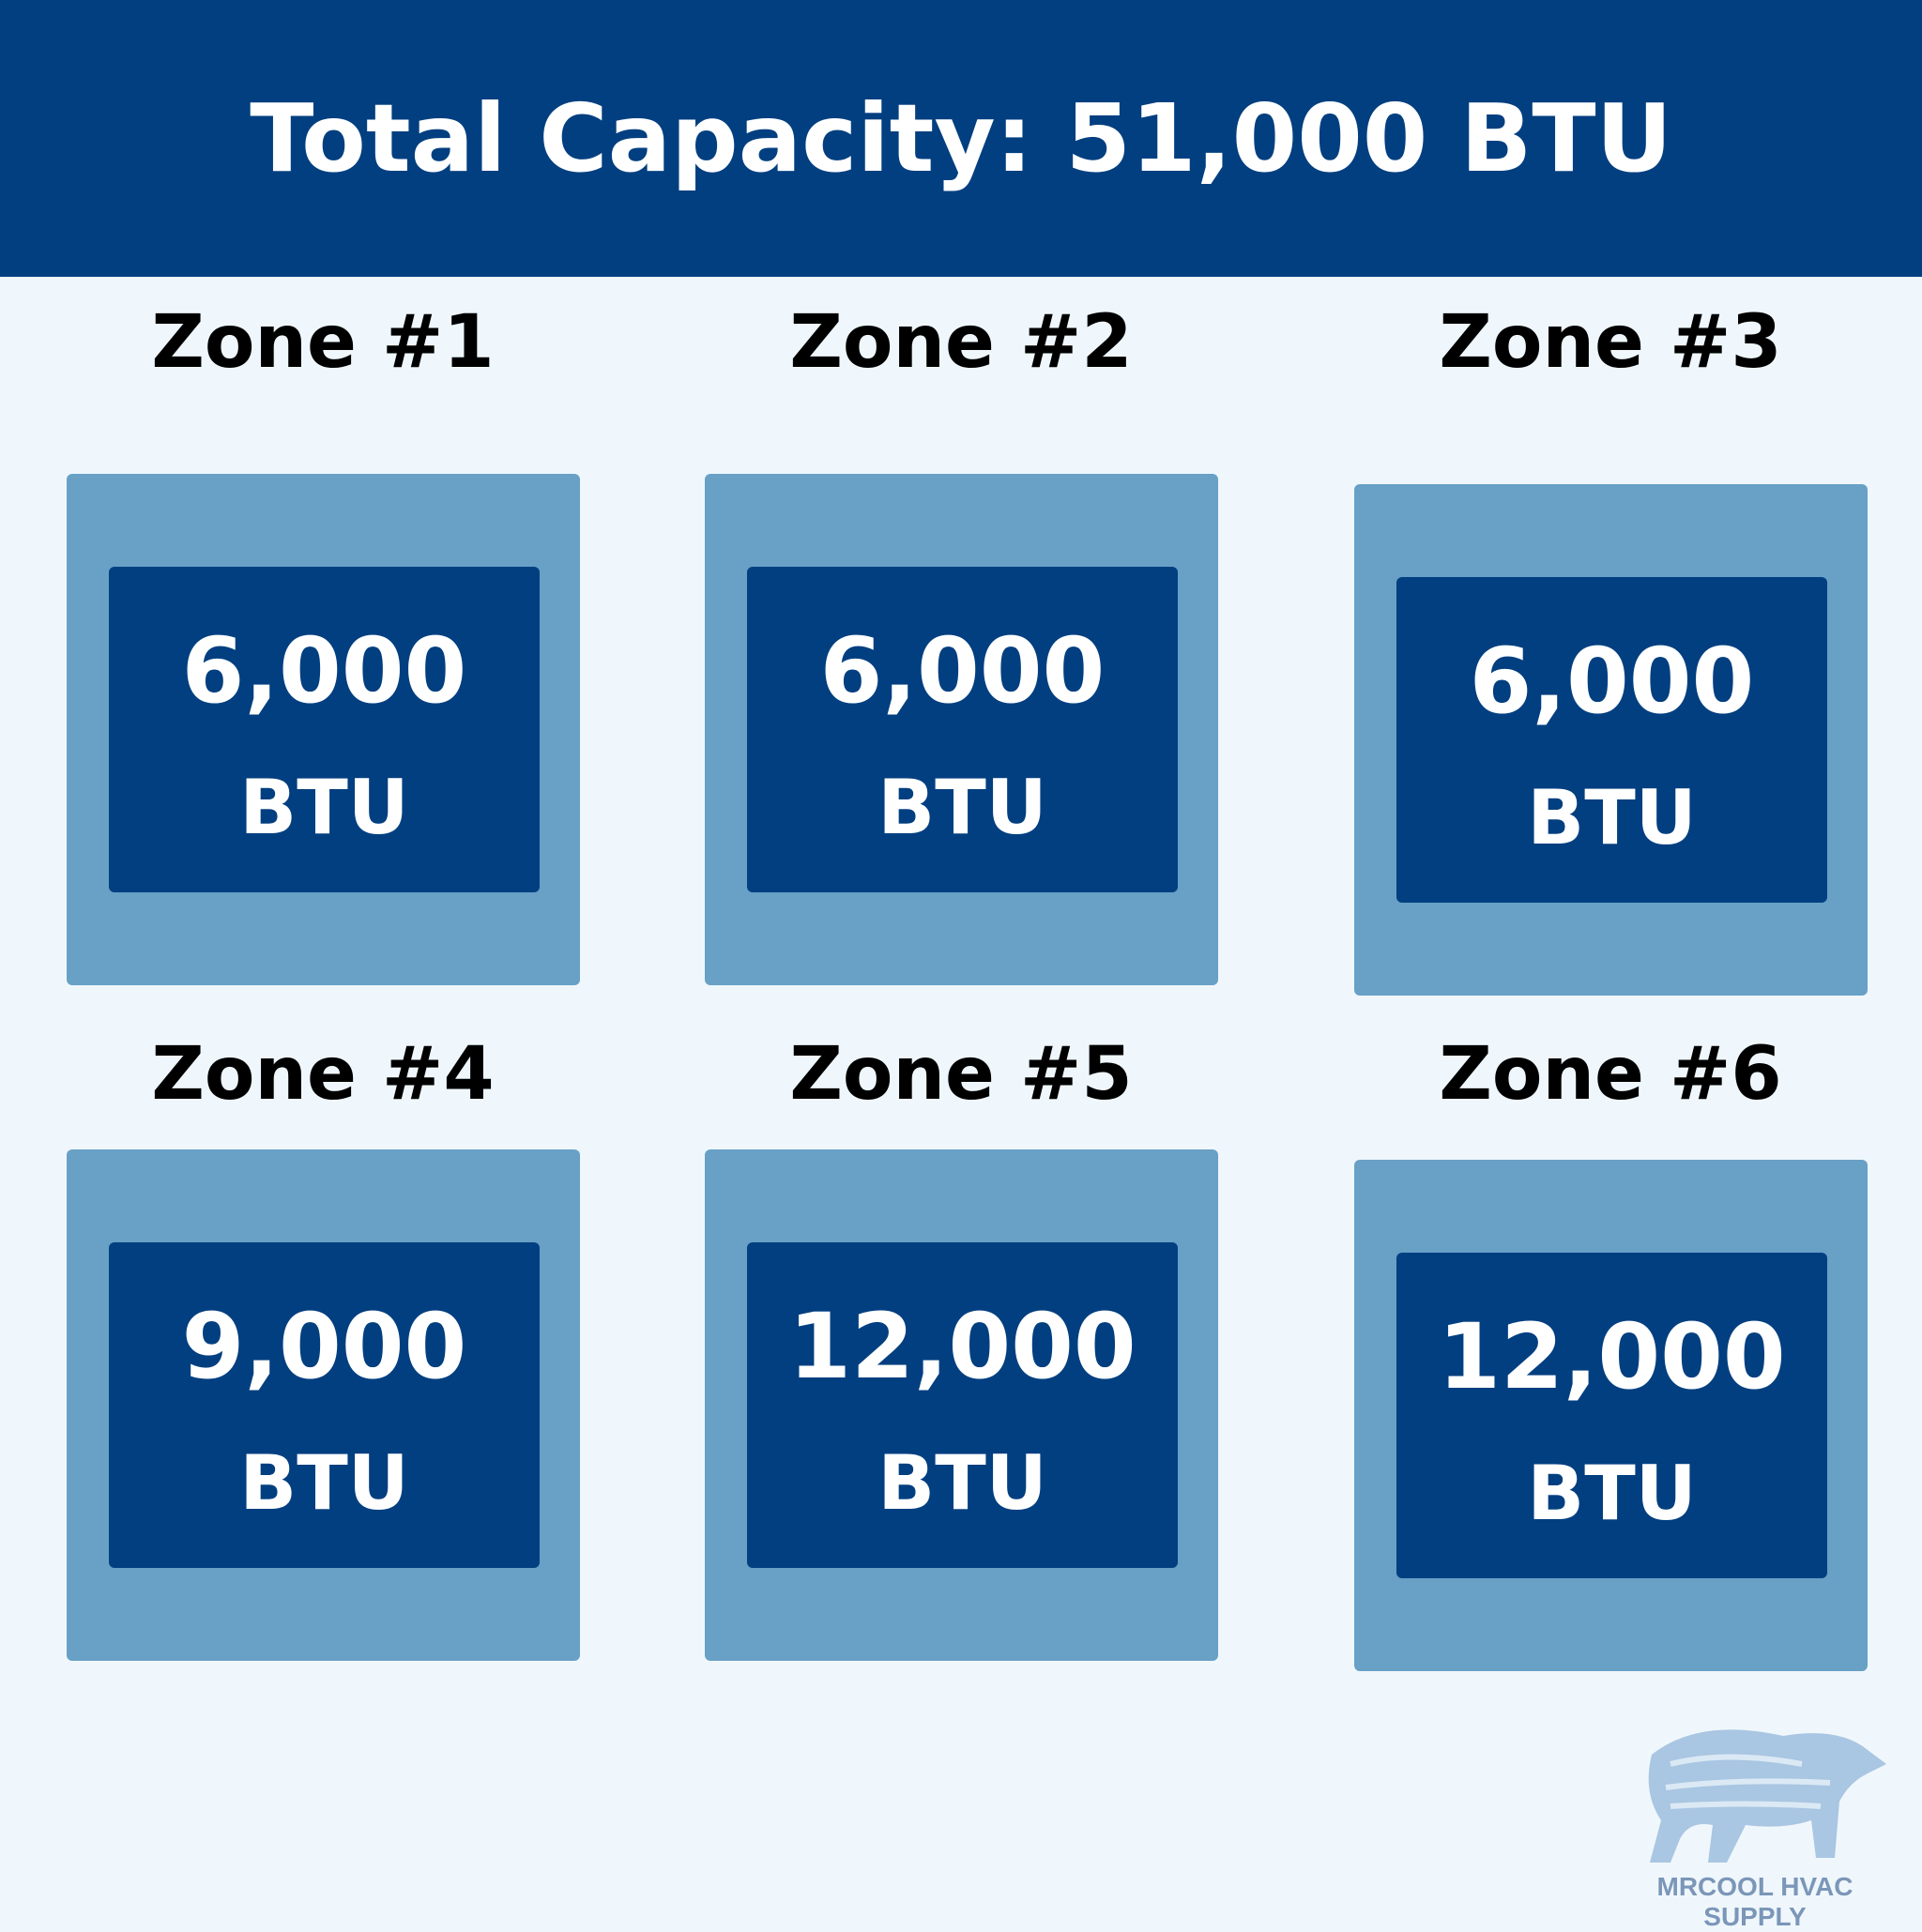 The width and height of the screenshot is (1922, 1932). What do you see at coordinates (1767, 1796) in the screenshot?
I see `logo-bear` at bounding box center [1767, 1796].